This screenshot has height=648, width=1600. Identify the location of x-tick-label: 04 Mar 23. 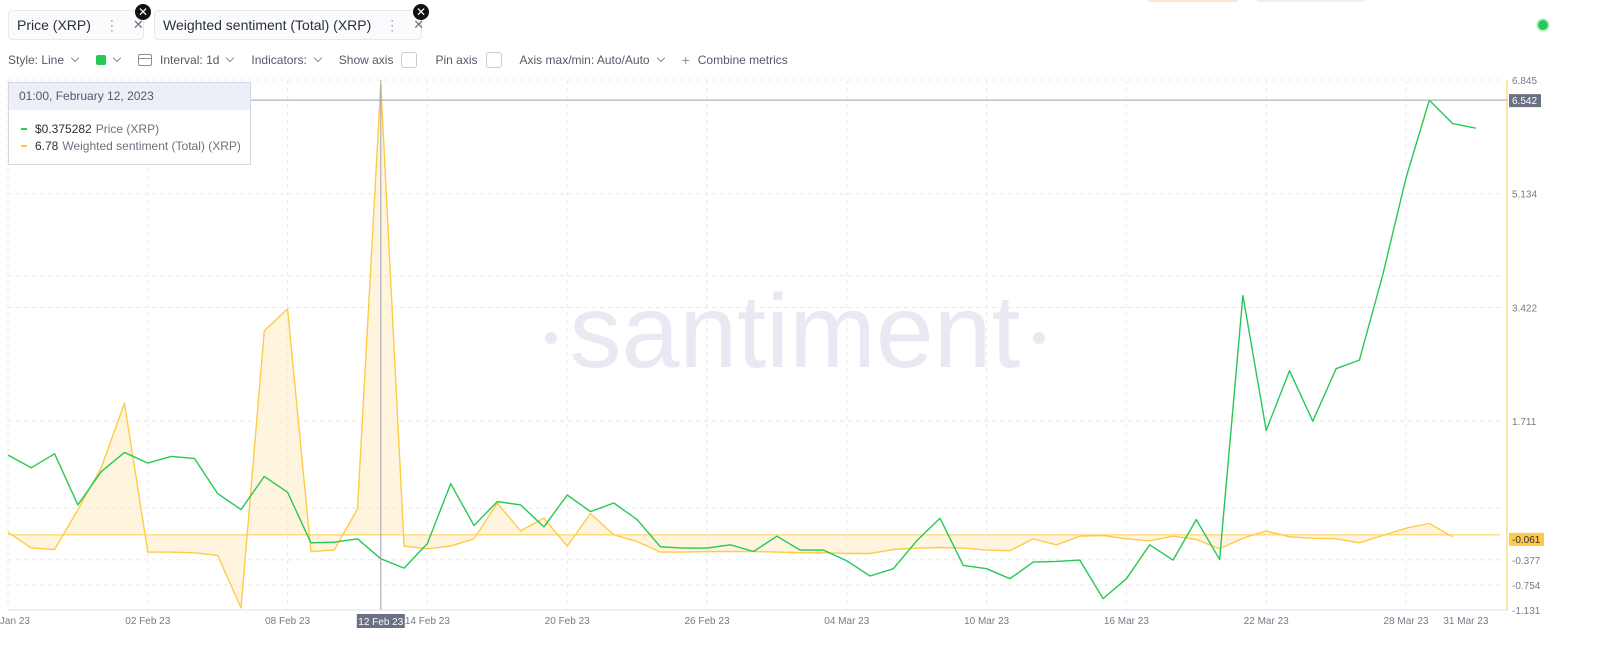
(846, 621).